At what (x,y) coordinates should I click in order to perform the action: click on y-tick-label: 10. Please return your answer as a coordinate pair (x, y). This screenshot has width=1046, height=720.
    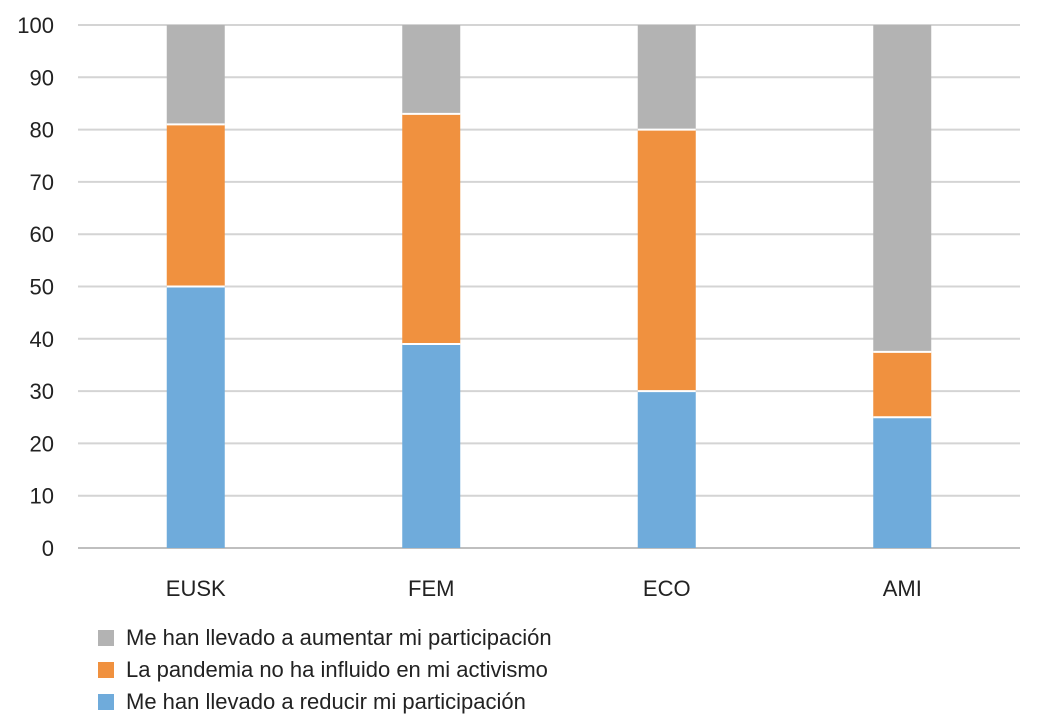
    Looking at the image, I should click on (42, 496).